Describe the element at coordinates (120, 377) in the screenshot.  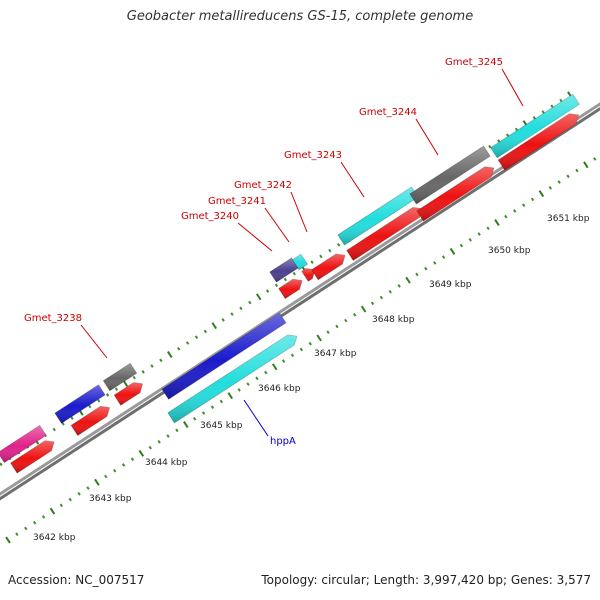
I see `gene-3-outer` at that location.